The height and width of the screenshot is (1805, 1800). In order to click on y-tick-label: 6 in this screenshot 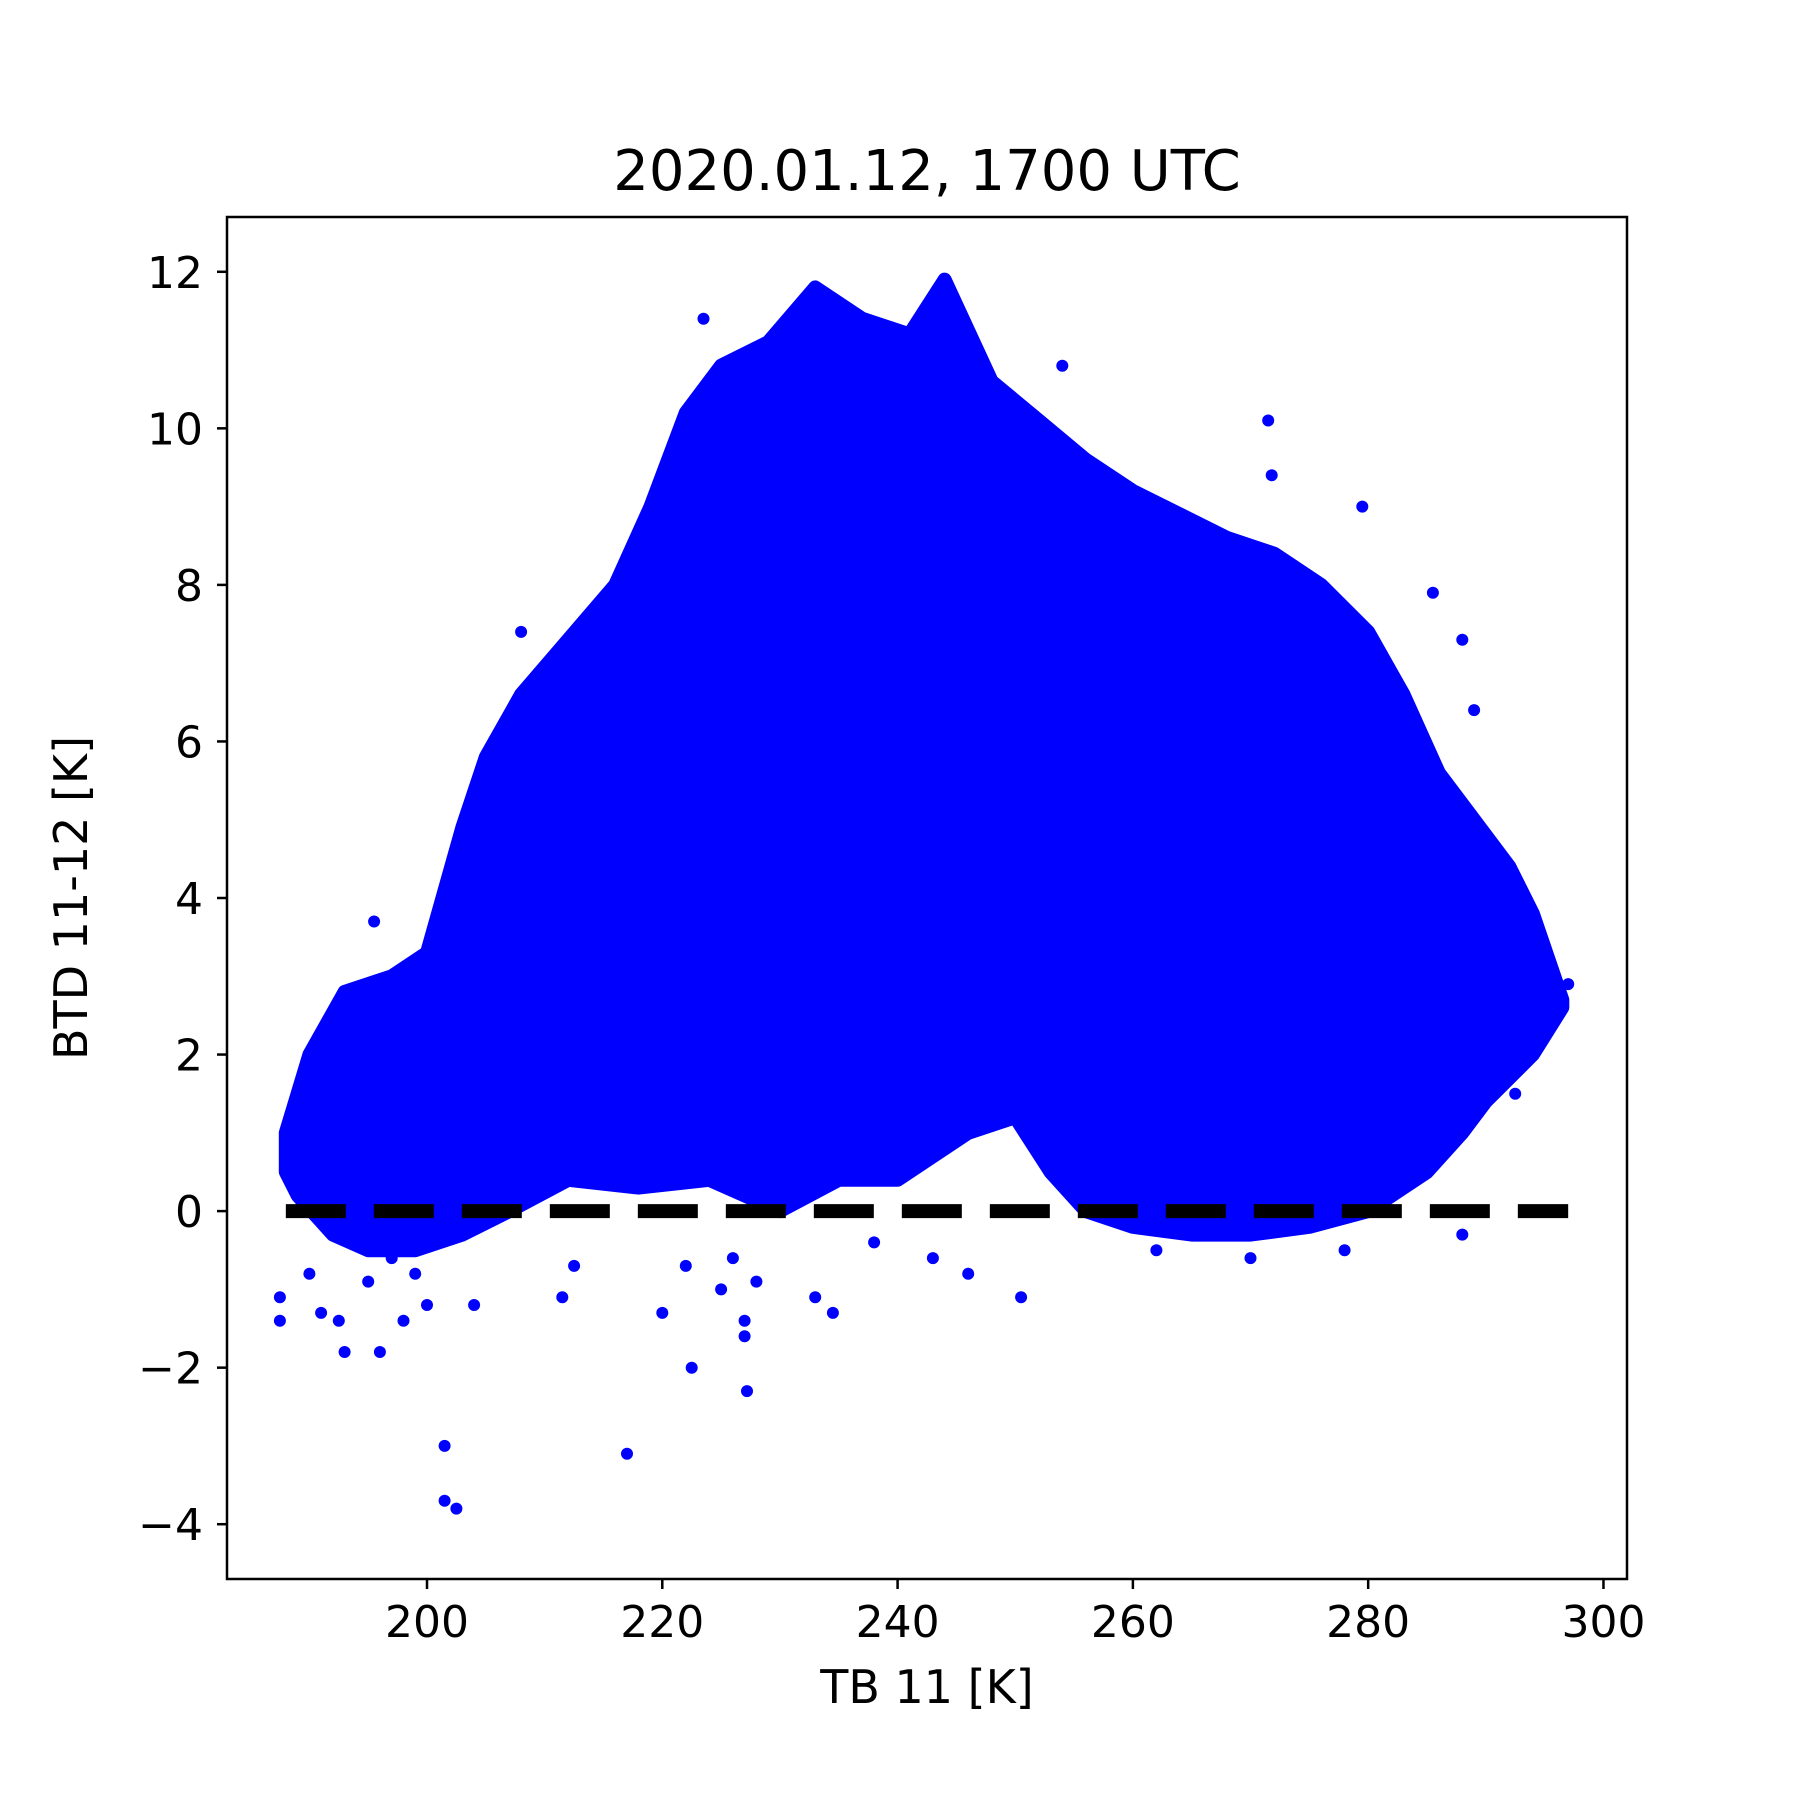, I will do `click(189, 742)`.